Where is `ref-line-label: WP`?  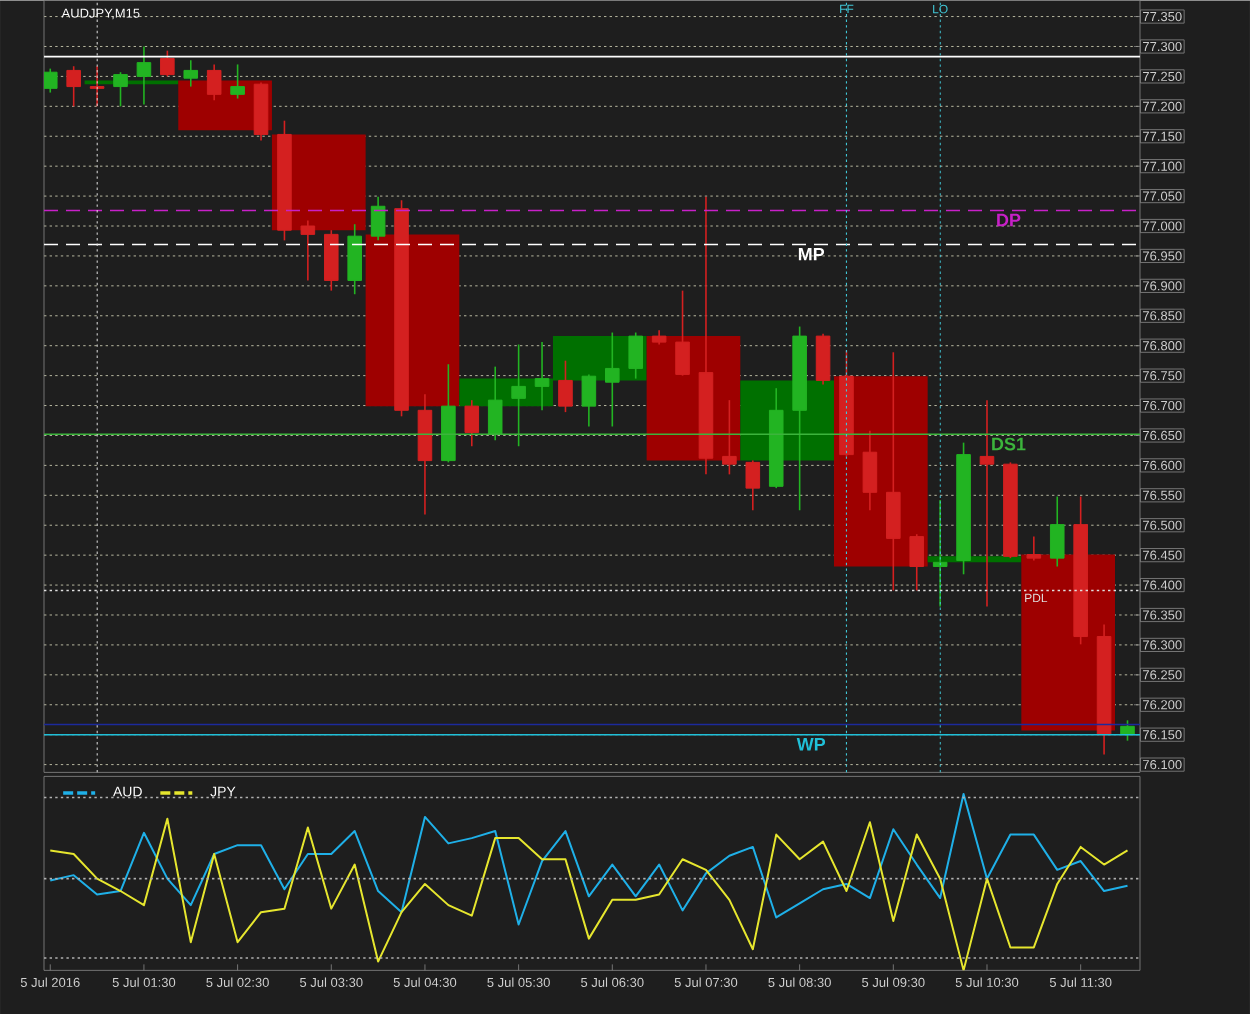
ref-line-label: WP is located at coordinates (811, 744).